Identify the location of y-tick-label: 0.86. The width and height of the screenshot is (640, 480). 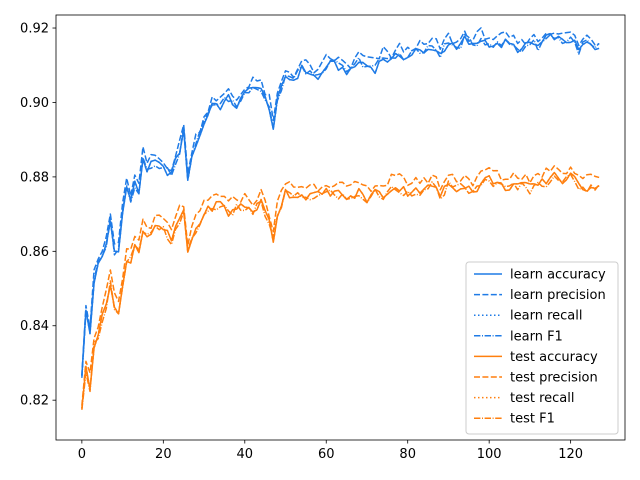
(34, 252).